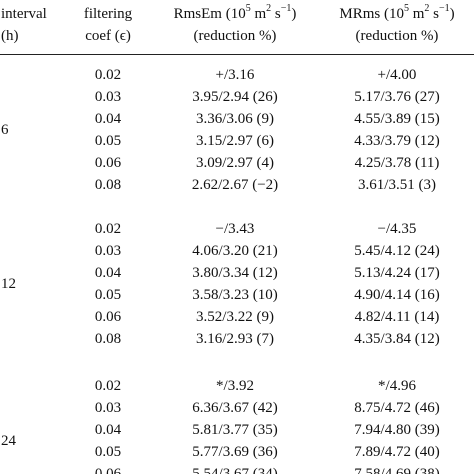  Describe the element at coordinates (397, 119) in the screenshot. I see `mrms-cell: 4.55/3.89 (15)` at that location.